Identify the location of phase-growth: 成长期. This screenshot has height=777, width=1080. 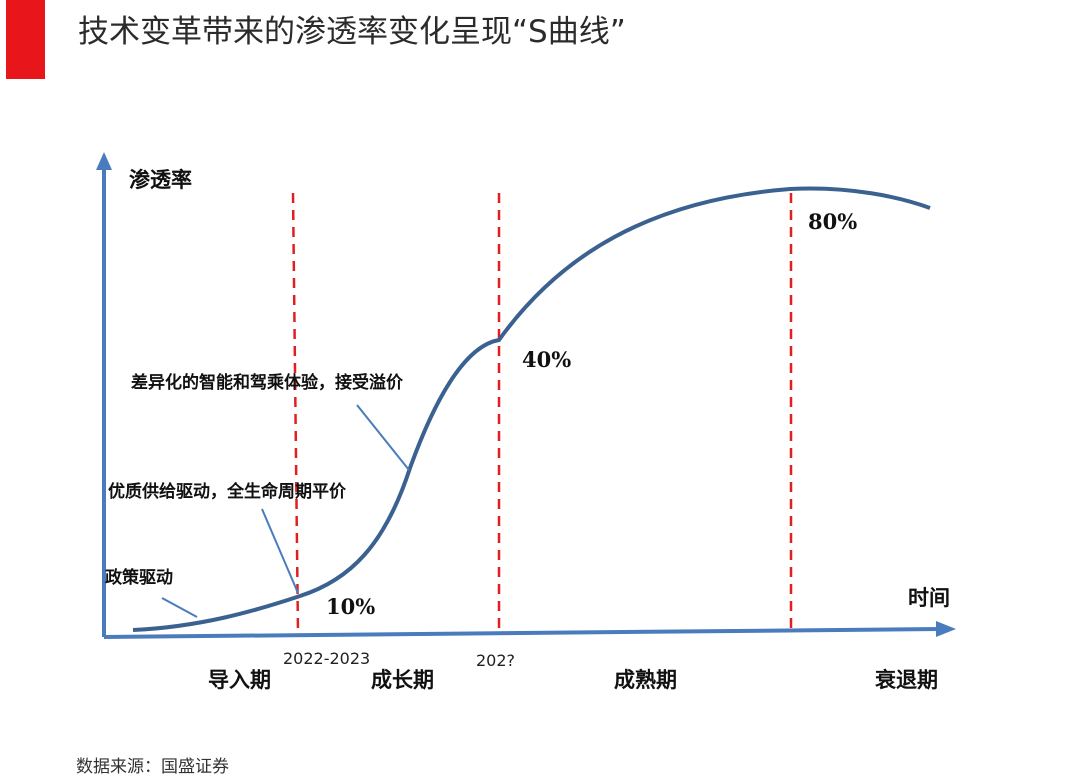
(402, 679).